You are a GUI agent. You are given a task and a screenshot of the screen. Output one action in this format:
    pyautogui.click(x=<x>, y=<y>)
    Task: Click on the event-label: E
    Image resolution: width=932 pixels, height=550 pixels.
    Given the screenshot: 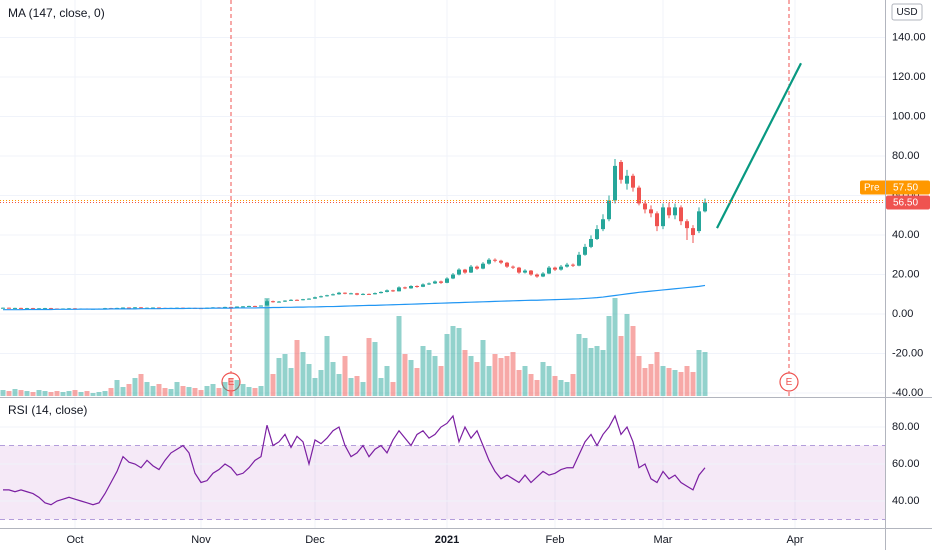 What is the action you would take?
    pyautogui.click(x=789, y=382)
    